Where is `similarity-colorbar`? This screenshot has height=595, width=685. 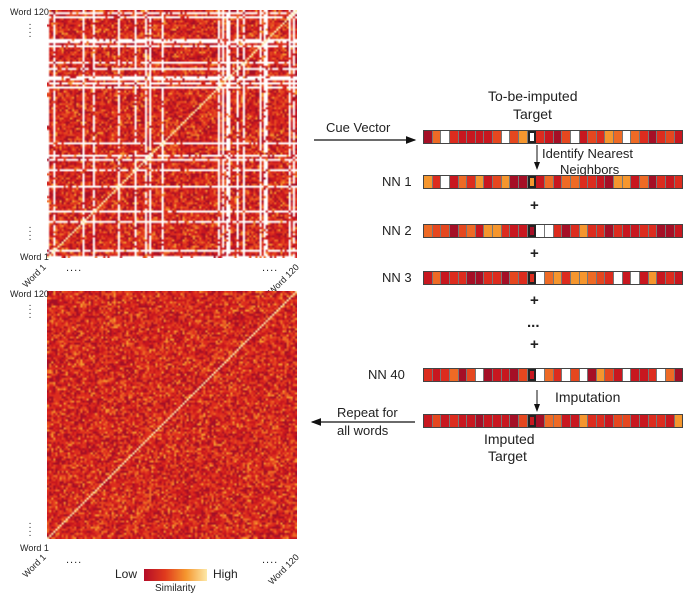
similarity-colorbar is located at coordinates (175, 575).